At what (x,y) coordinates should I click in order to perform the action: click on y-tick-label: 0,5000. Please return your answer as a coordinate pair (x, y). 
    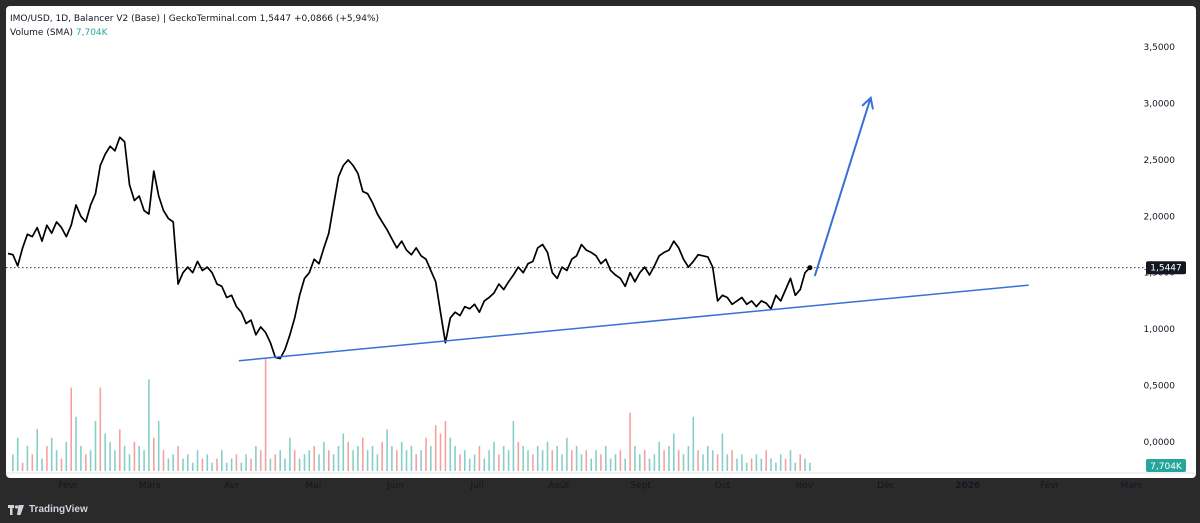
    Looking at the image, I should click on (1160, 387).